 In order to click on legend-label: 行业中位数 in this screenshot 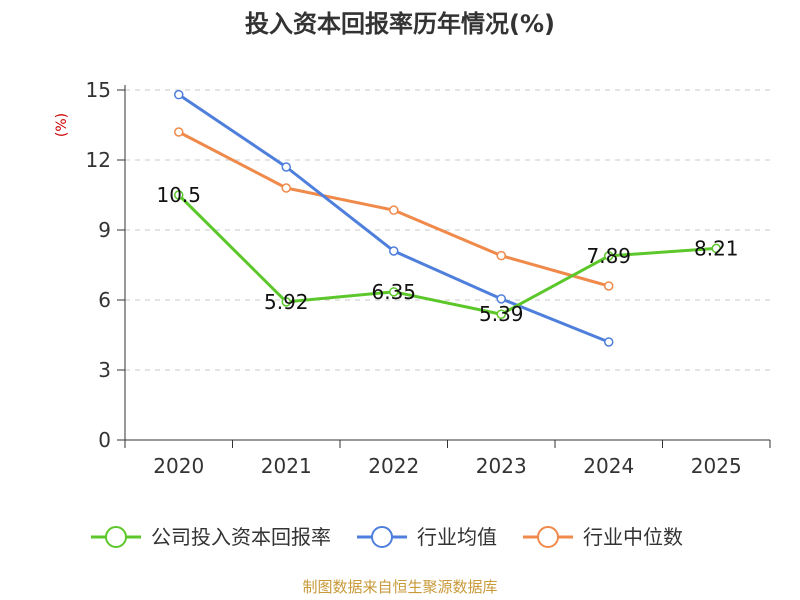, I will do `click(633, 537)`.